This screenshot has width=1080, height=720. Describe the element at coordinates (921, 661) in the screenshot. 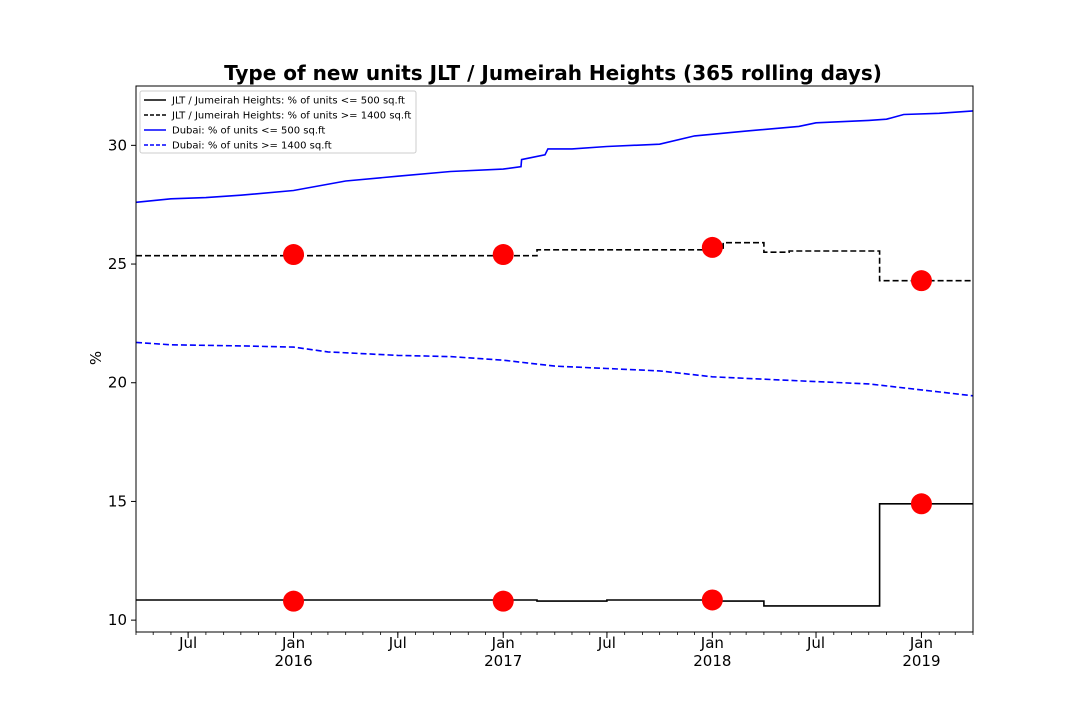

I see `x-tick-year-label: 2019` at that location.